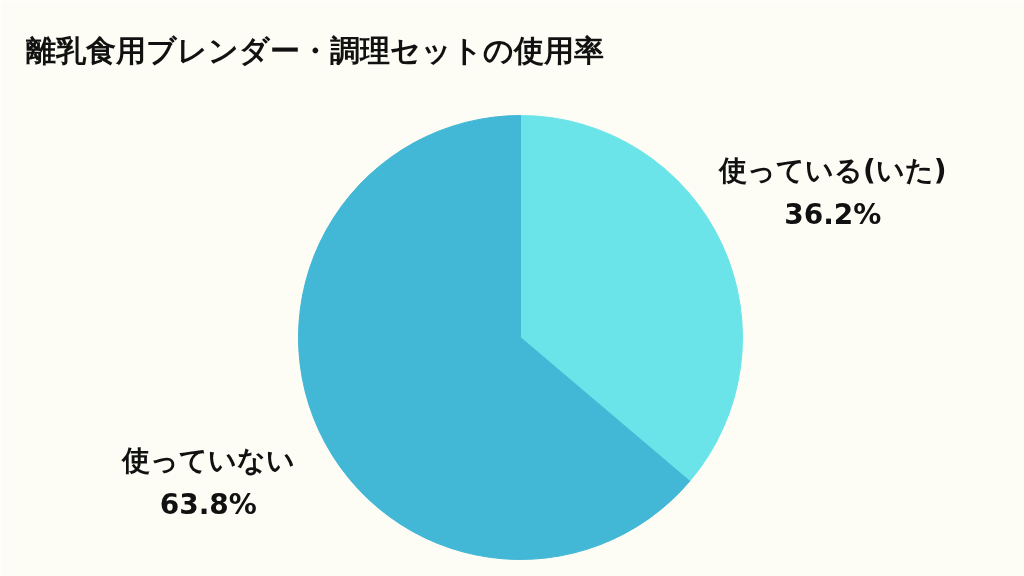 The image size is (1024, 576). What do you see at coordinates (208, 504) in the screenshot?
I see `data-label: 63.8%` at bounding box center [208, 504].